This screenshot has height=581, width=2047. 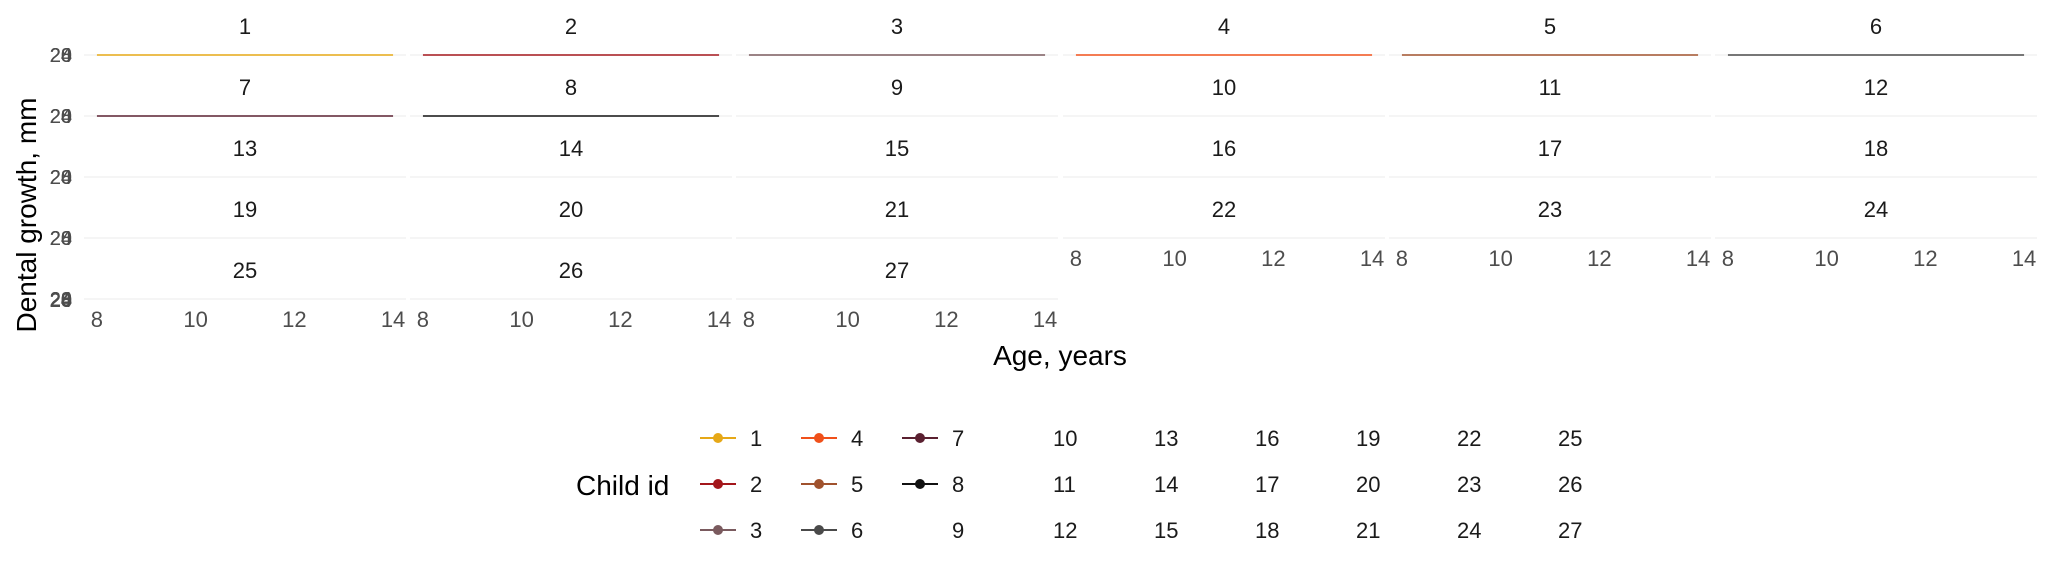 I want to click on facet-panel-21: 21, so click(x=897, y=218).